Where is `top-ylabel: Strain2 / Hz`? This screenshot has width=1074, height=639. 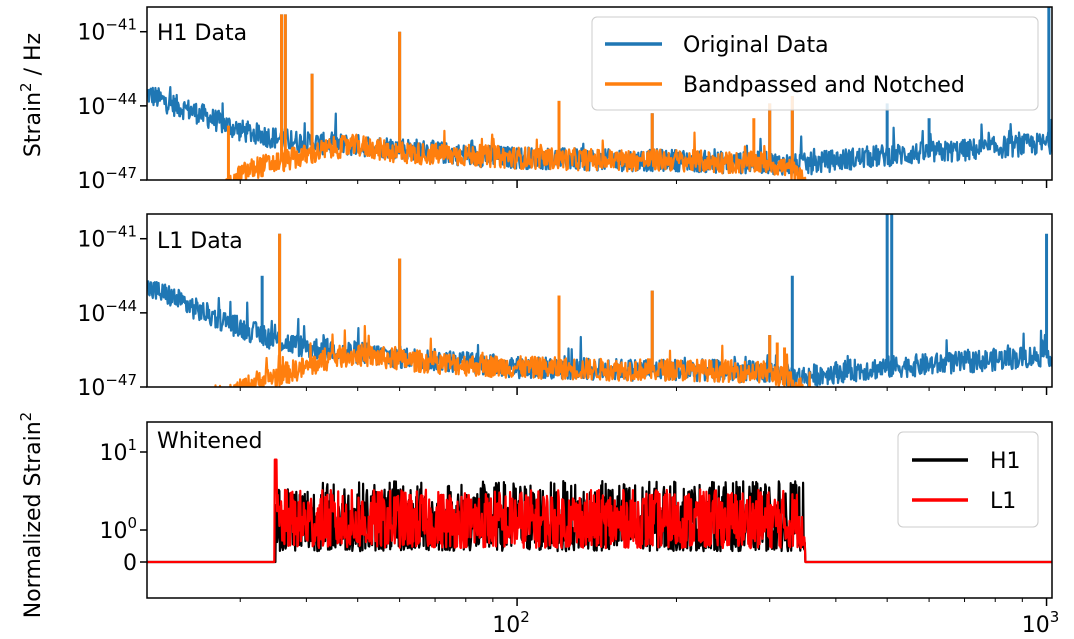 top-ylabel: Strain2 / Hz is located at coordinates (31, 95).